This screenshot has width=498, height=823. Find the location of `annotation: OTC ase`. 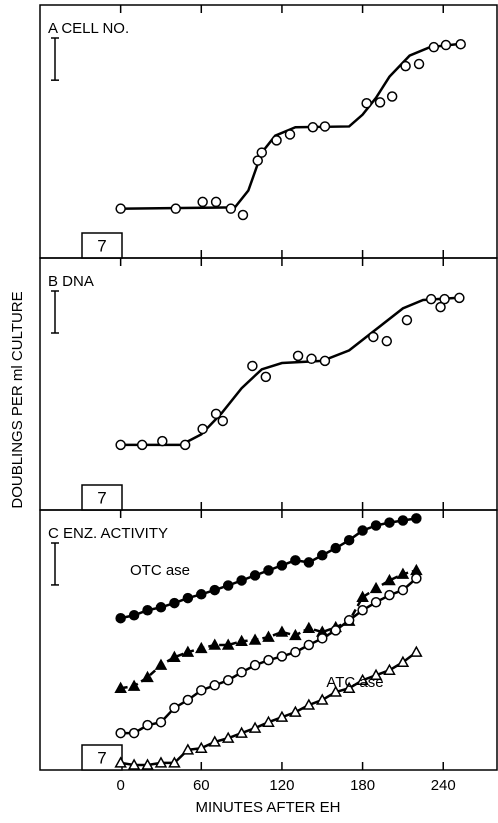

annotation: OTC ase is located at coordinates (160, 570).